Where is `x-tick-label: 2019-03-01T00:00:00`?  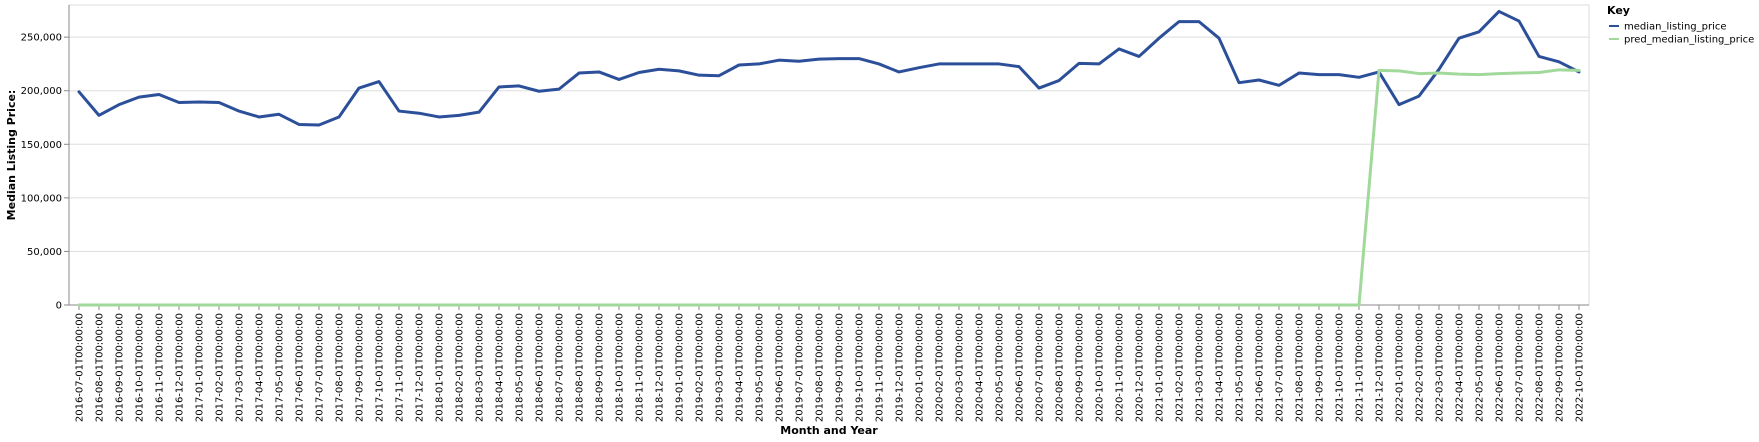 x-tick-label: 2019-03-01T00:00:00 is located at coordinates (720, 367).